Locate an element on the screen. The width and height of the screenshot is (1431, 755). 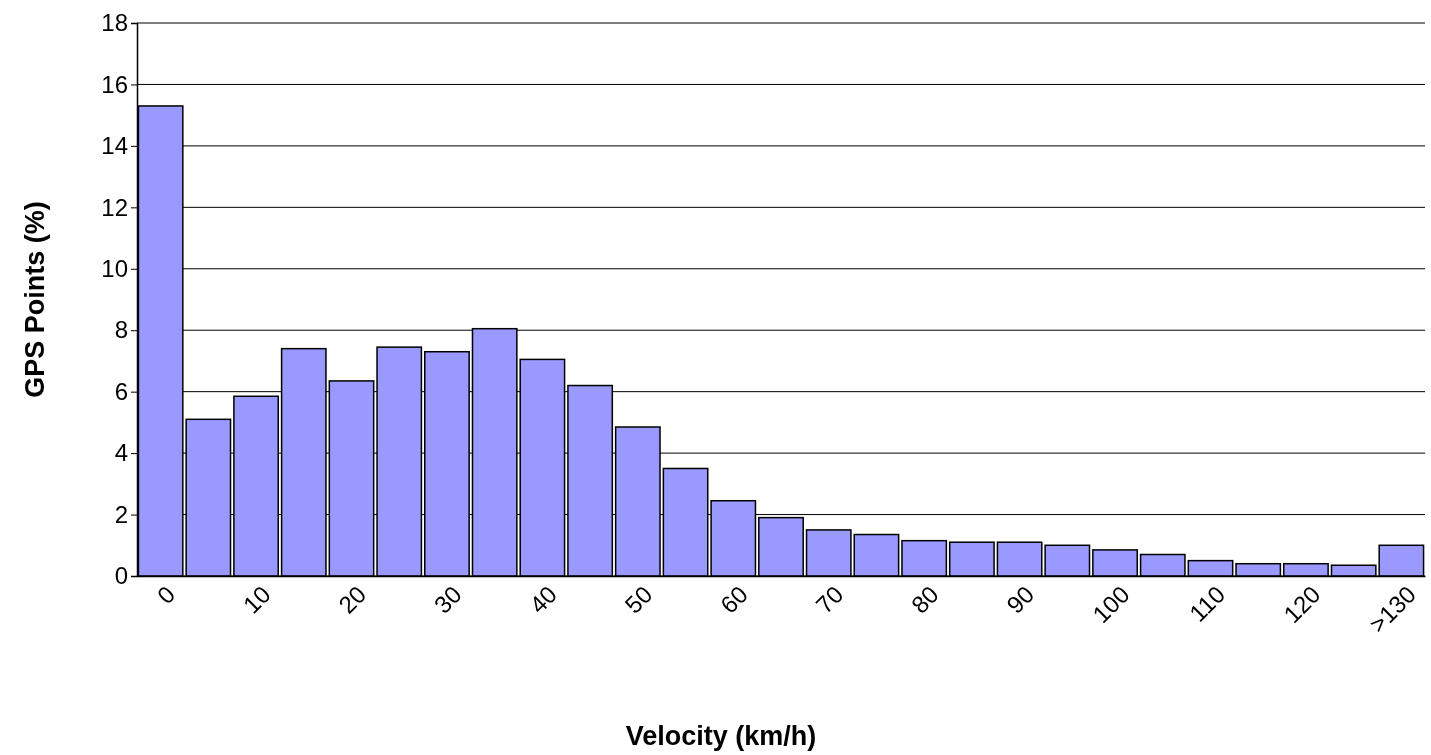
x-tick-label: 60 is located at coordinates (733, 599).